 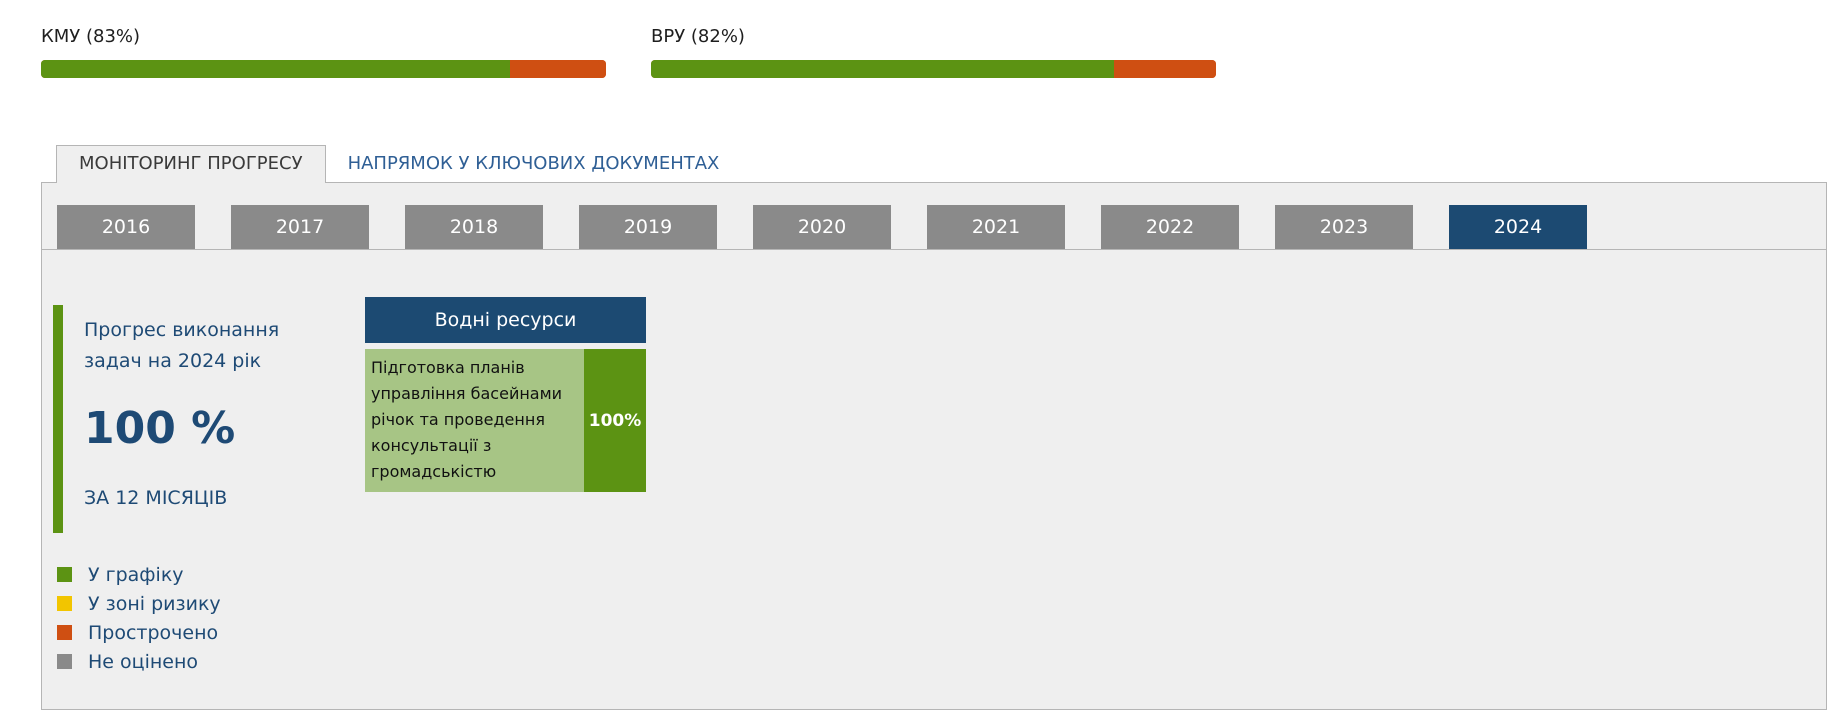 I want to click on legend-item-at-risk: У зоні ризику, so click(x=139, y=603).